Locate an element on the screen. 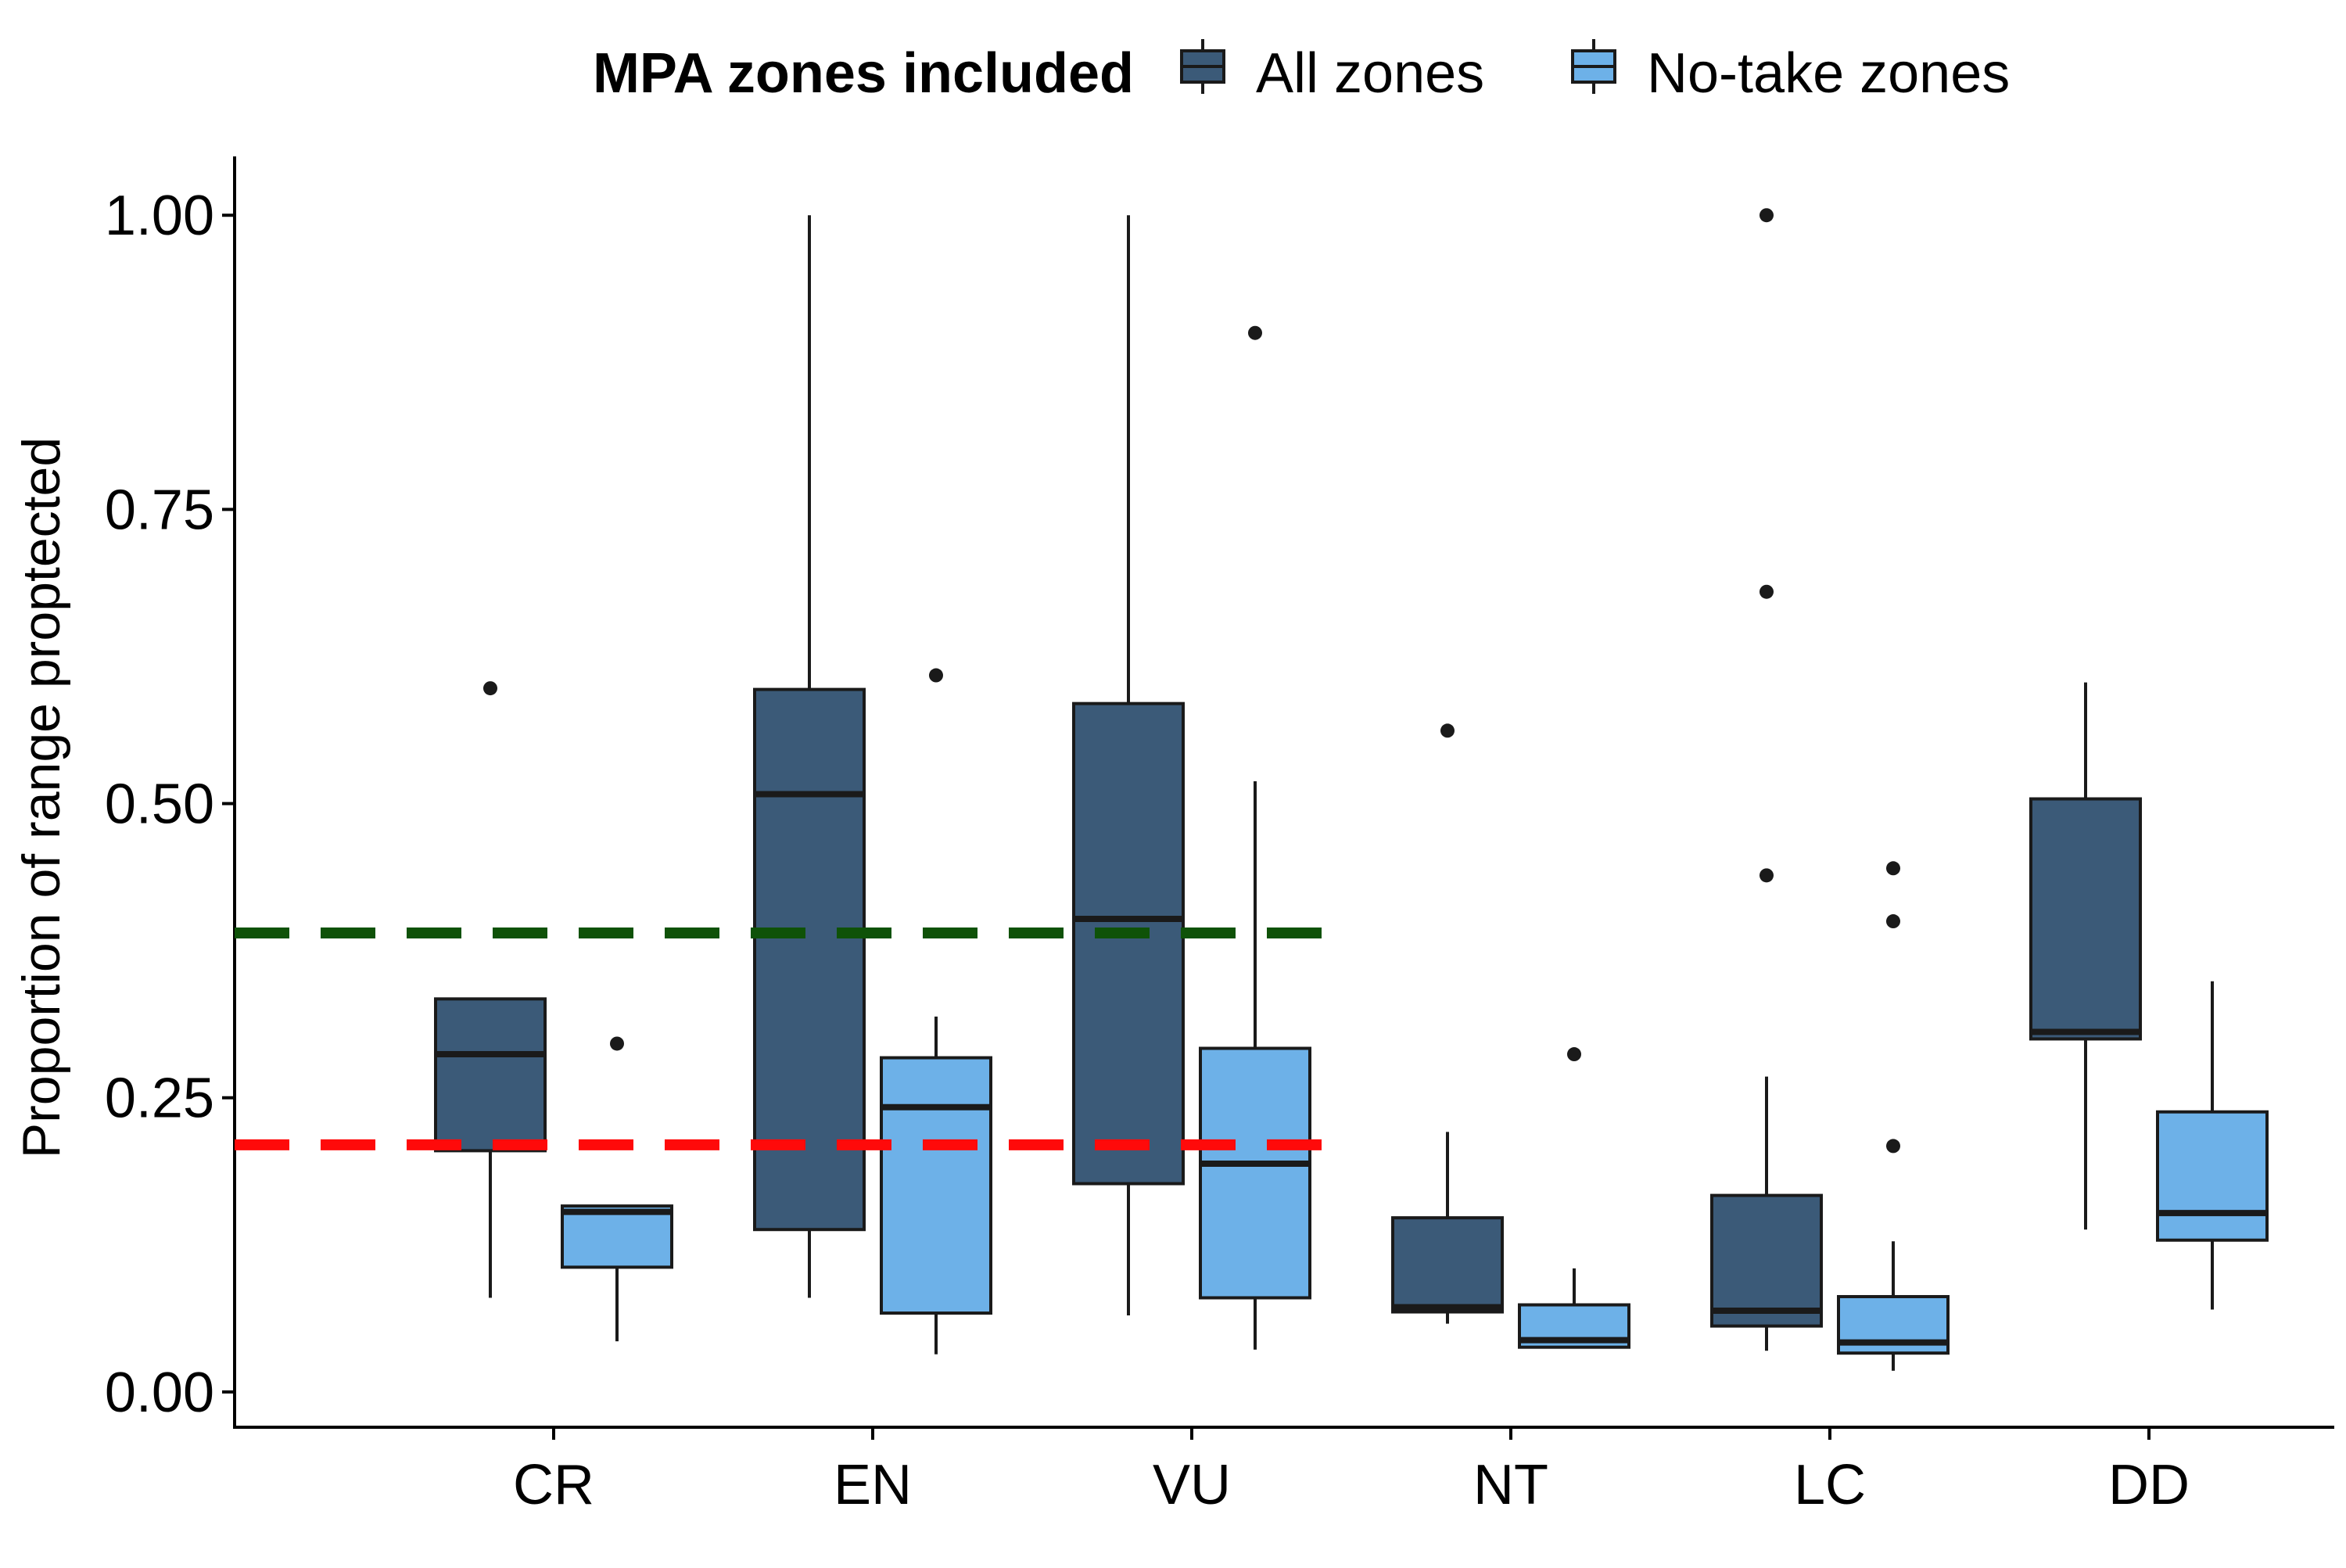 The height and width of the screenshot is (1568, 2346). x-tick-label-vu: VU is located at coordinates (1192, 1485).